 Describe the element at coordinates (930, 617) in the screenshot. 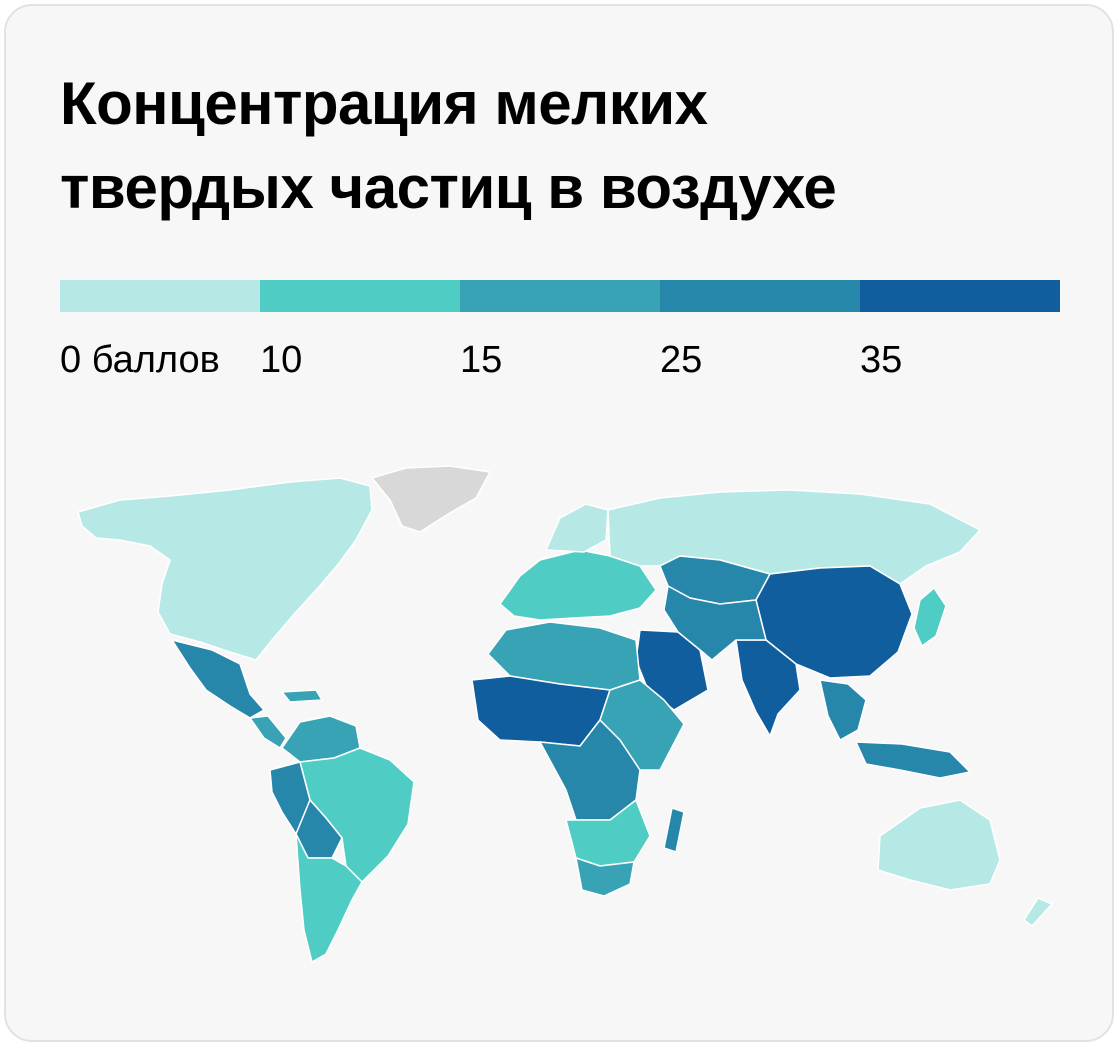

I see `region-japan` at that location.